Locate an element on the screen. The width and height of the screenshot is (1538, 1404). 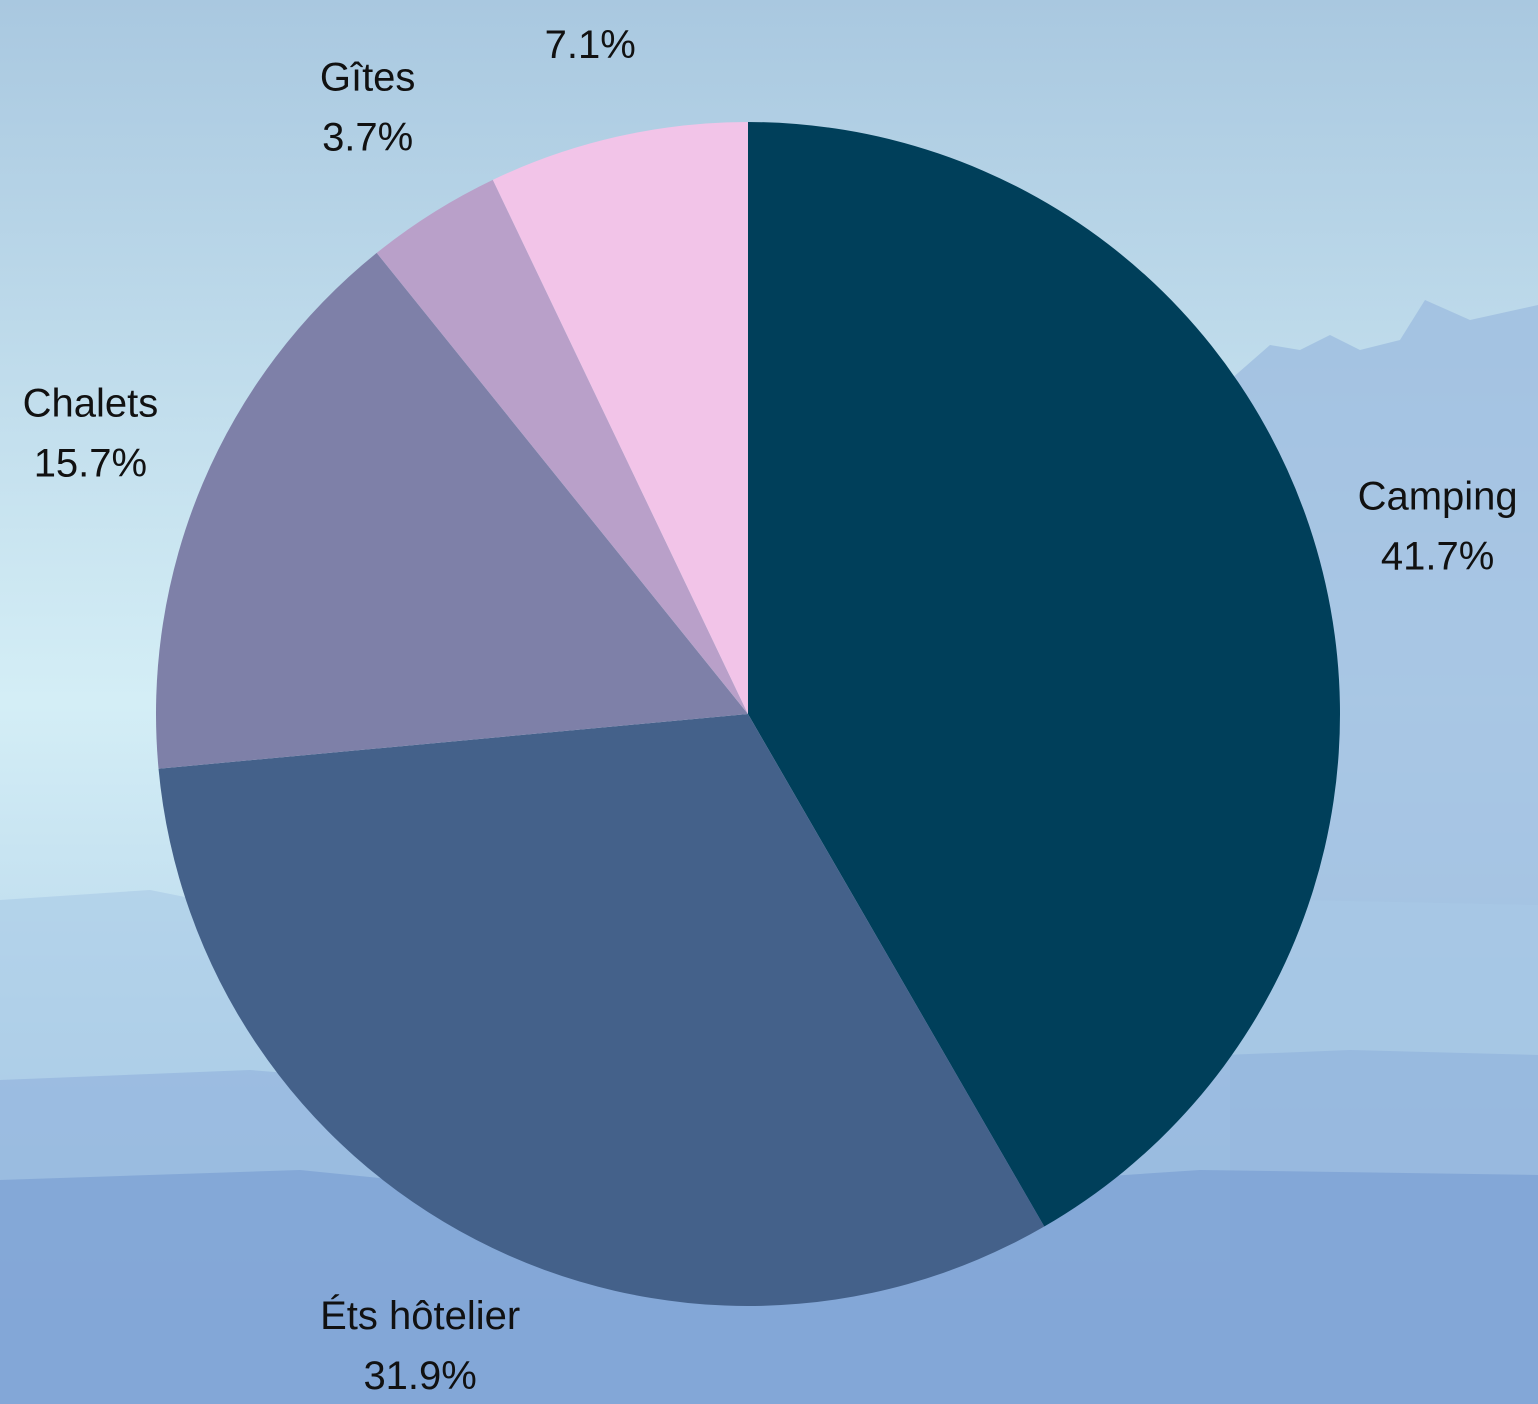
value-label: 3.7% is located at coordinates (367, 137).